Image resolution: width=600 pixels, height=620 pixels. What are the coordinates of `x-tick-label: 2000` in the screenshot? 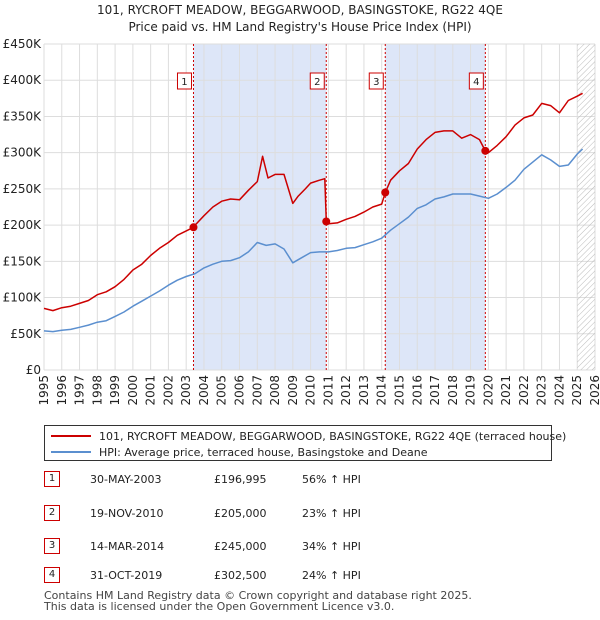 It's located at (133, 390).